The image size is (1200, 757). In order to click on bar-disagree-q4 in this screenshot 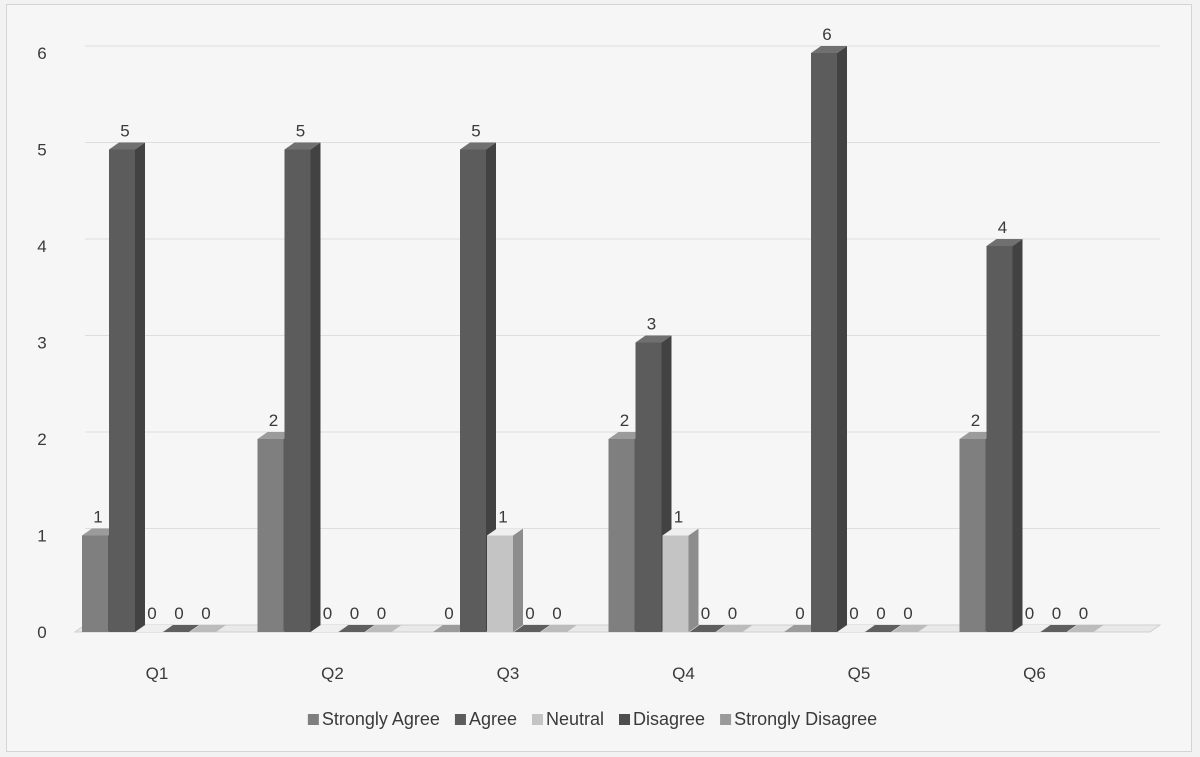, I will do `click(707, 628)`.